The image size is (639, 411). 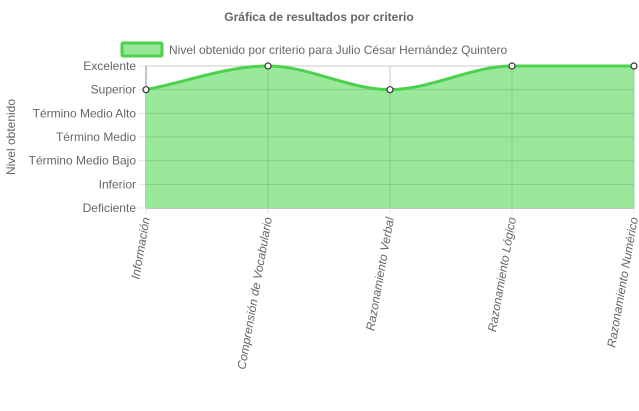 What do you see at coordinates (83, 161) in the screenshot?
I see `y-tick-label: Término Medio Bajo` at bounding box center [83, 161].